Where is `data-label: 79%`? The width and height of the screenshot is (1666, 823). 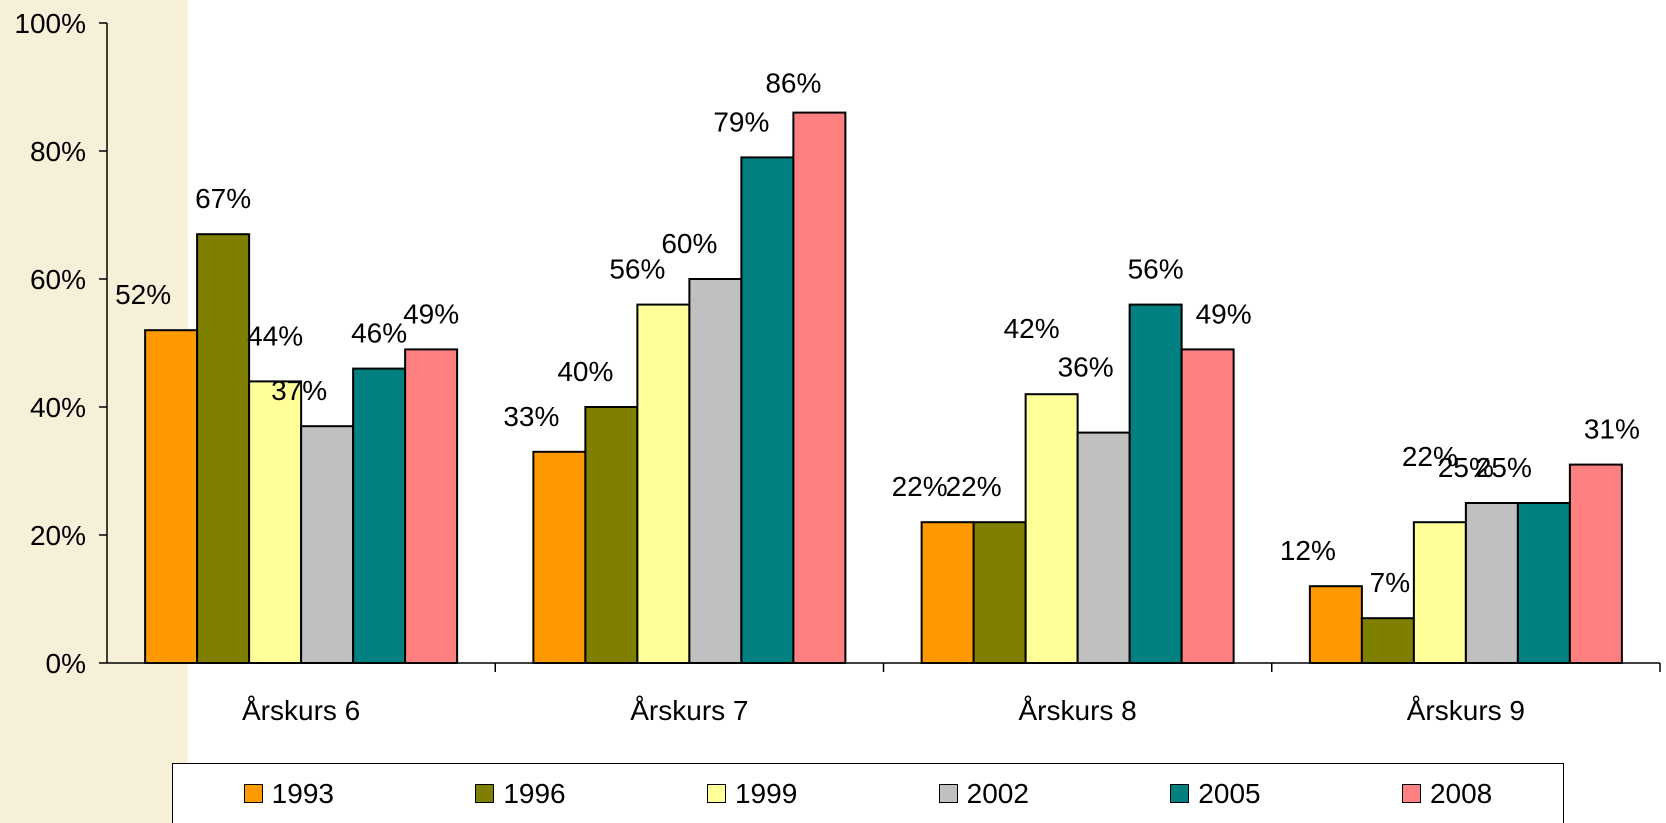 data-label: 79% is located at coordinates (741, 121).